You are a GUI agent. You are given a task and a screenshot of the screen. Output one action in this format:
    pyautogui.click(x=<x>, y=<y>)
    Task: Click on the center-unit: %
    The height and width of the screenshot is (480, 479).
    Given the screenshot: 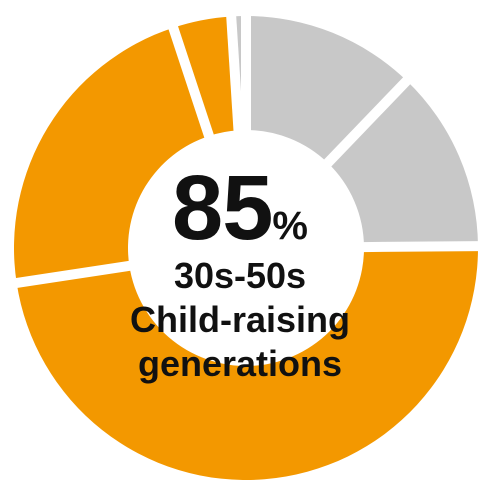 What is the action you would take?
    pyautogui.click(x=290, y=226)
    